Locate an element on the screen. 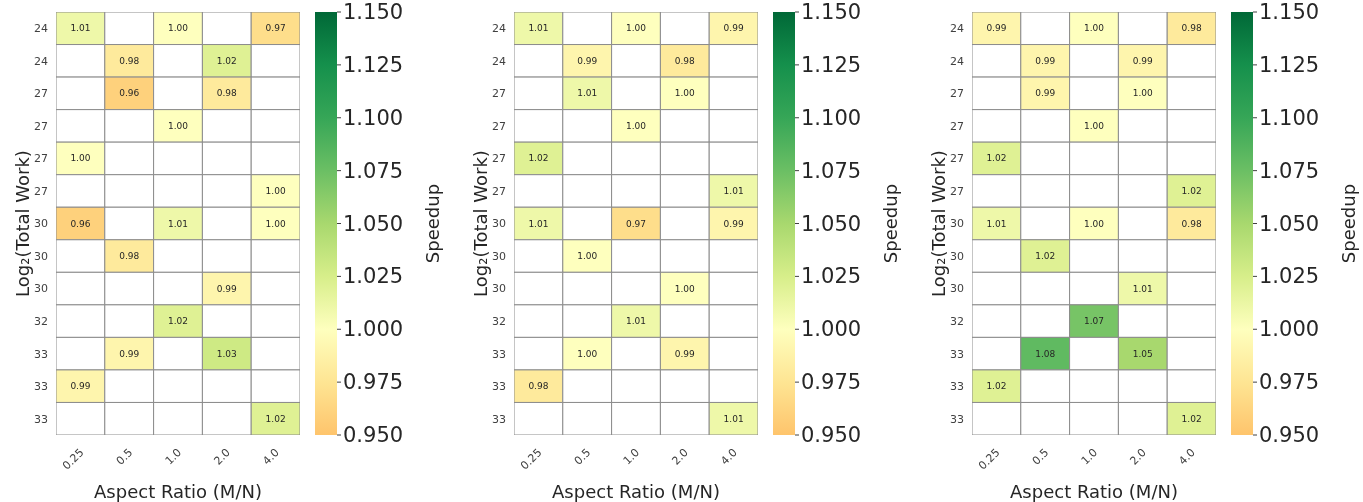  data-label: 1.03 is located at coordinates (226, 353).